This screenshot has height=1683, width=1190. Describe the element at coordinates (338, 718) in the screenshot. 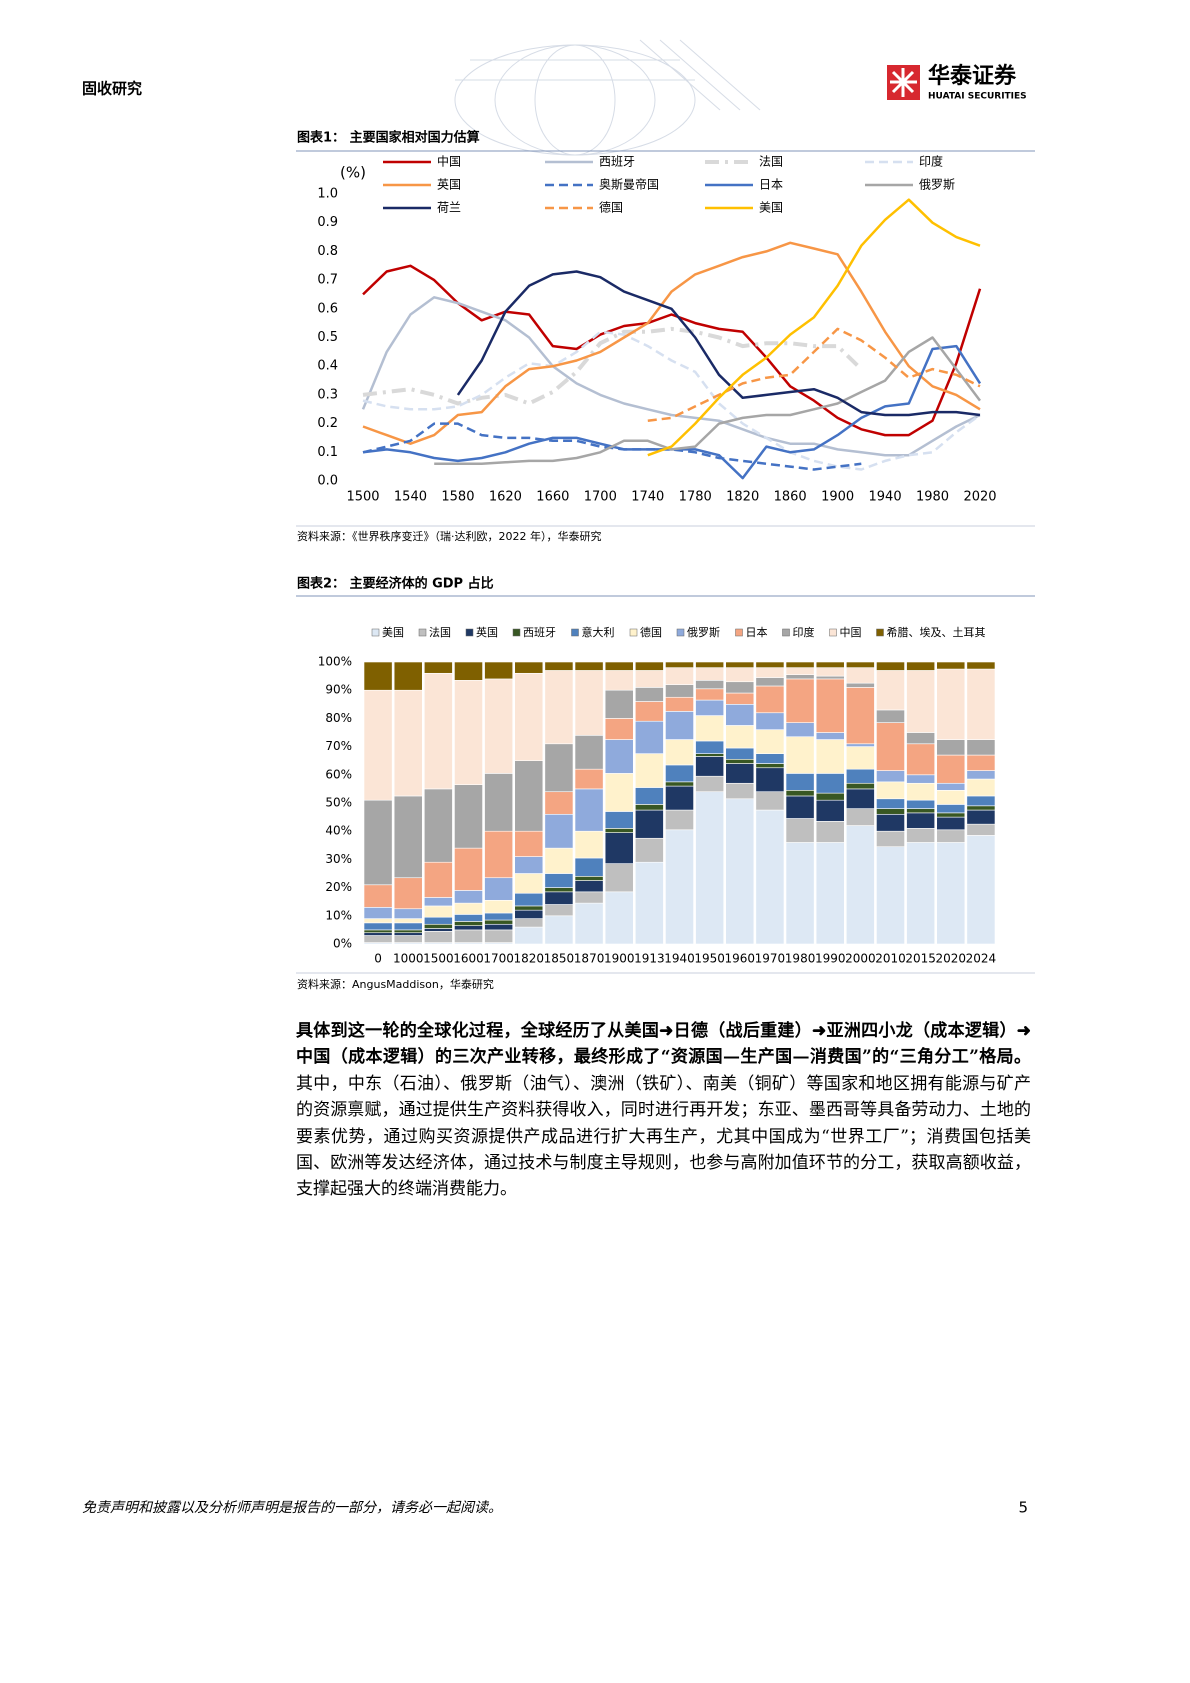

I see `y-tick-label: 80%` at that location.